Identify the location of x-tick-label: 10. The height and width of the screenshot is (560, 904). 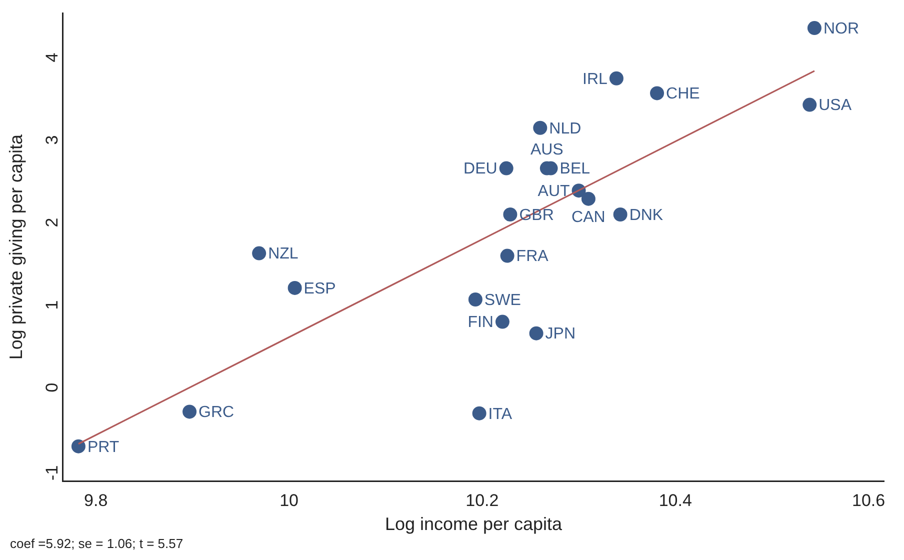
(289, 500).